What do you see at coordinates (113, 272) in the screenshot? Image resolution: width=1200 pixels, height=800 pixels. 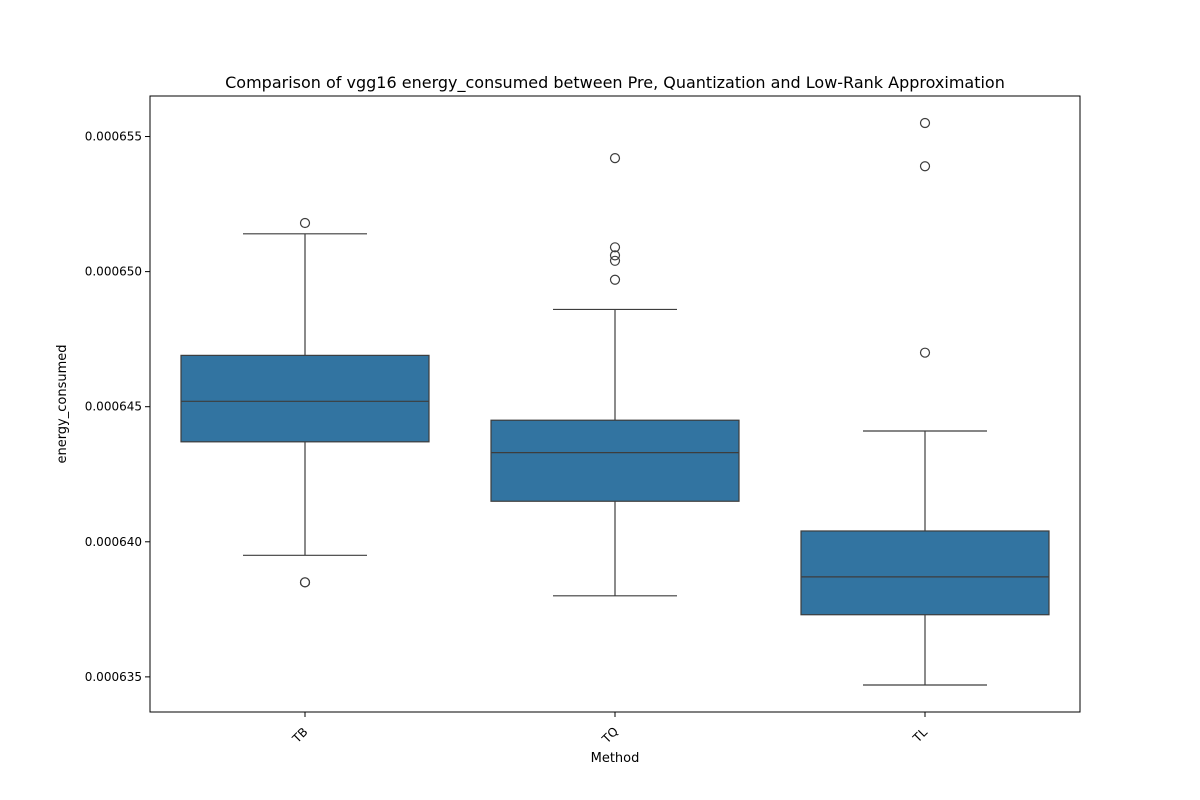 I see `y-tick-label: 0.000650` at bounding box center [113, 272].